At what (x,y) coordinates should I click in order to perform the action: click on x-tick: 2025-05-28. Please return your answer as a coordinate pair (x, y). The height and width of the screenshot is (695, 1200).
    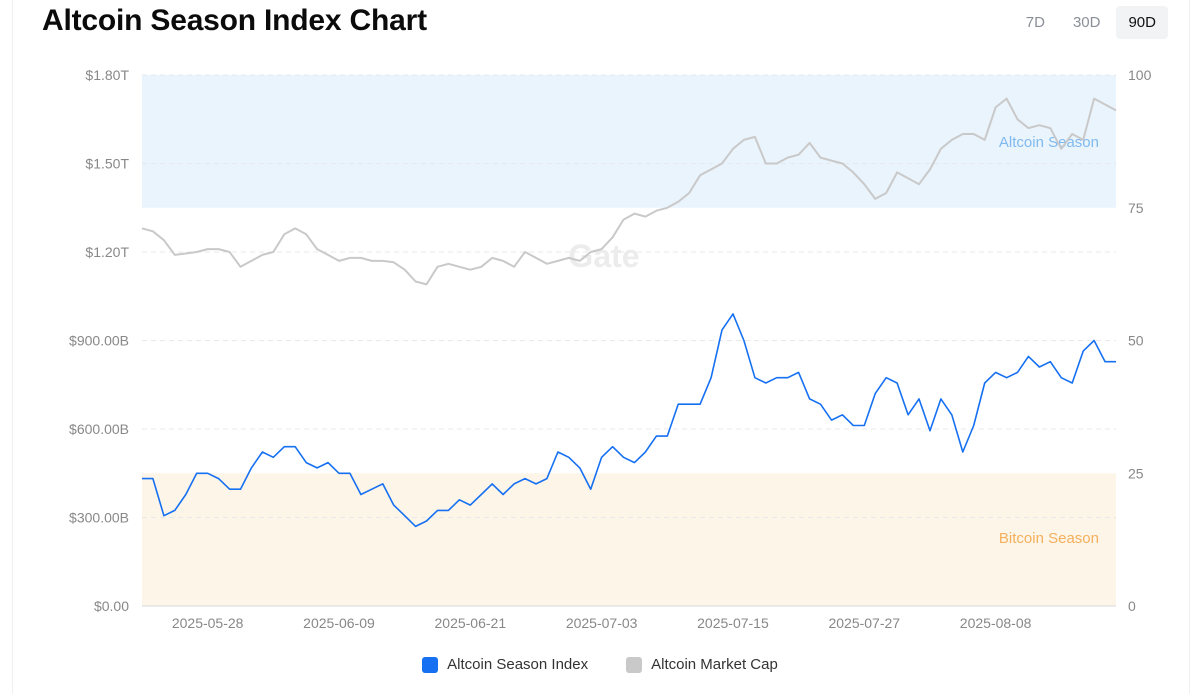
    Looking at the image, I should click on (208, 623).